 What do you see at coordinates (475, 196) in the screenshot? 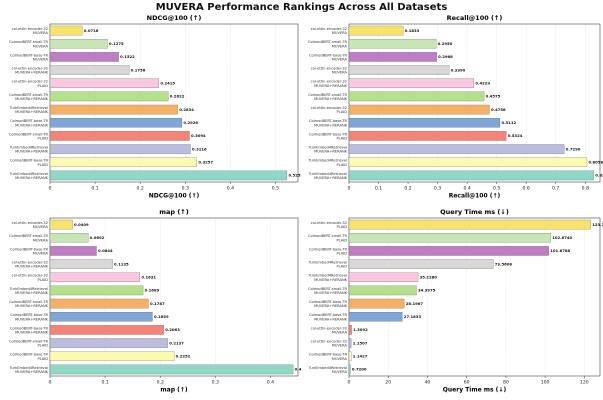
I see `recall-x-axis-label: Recall@100 (↑)` at bounding box center [475, 196].